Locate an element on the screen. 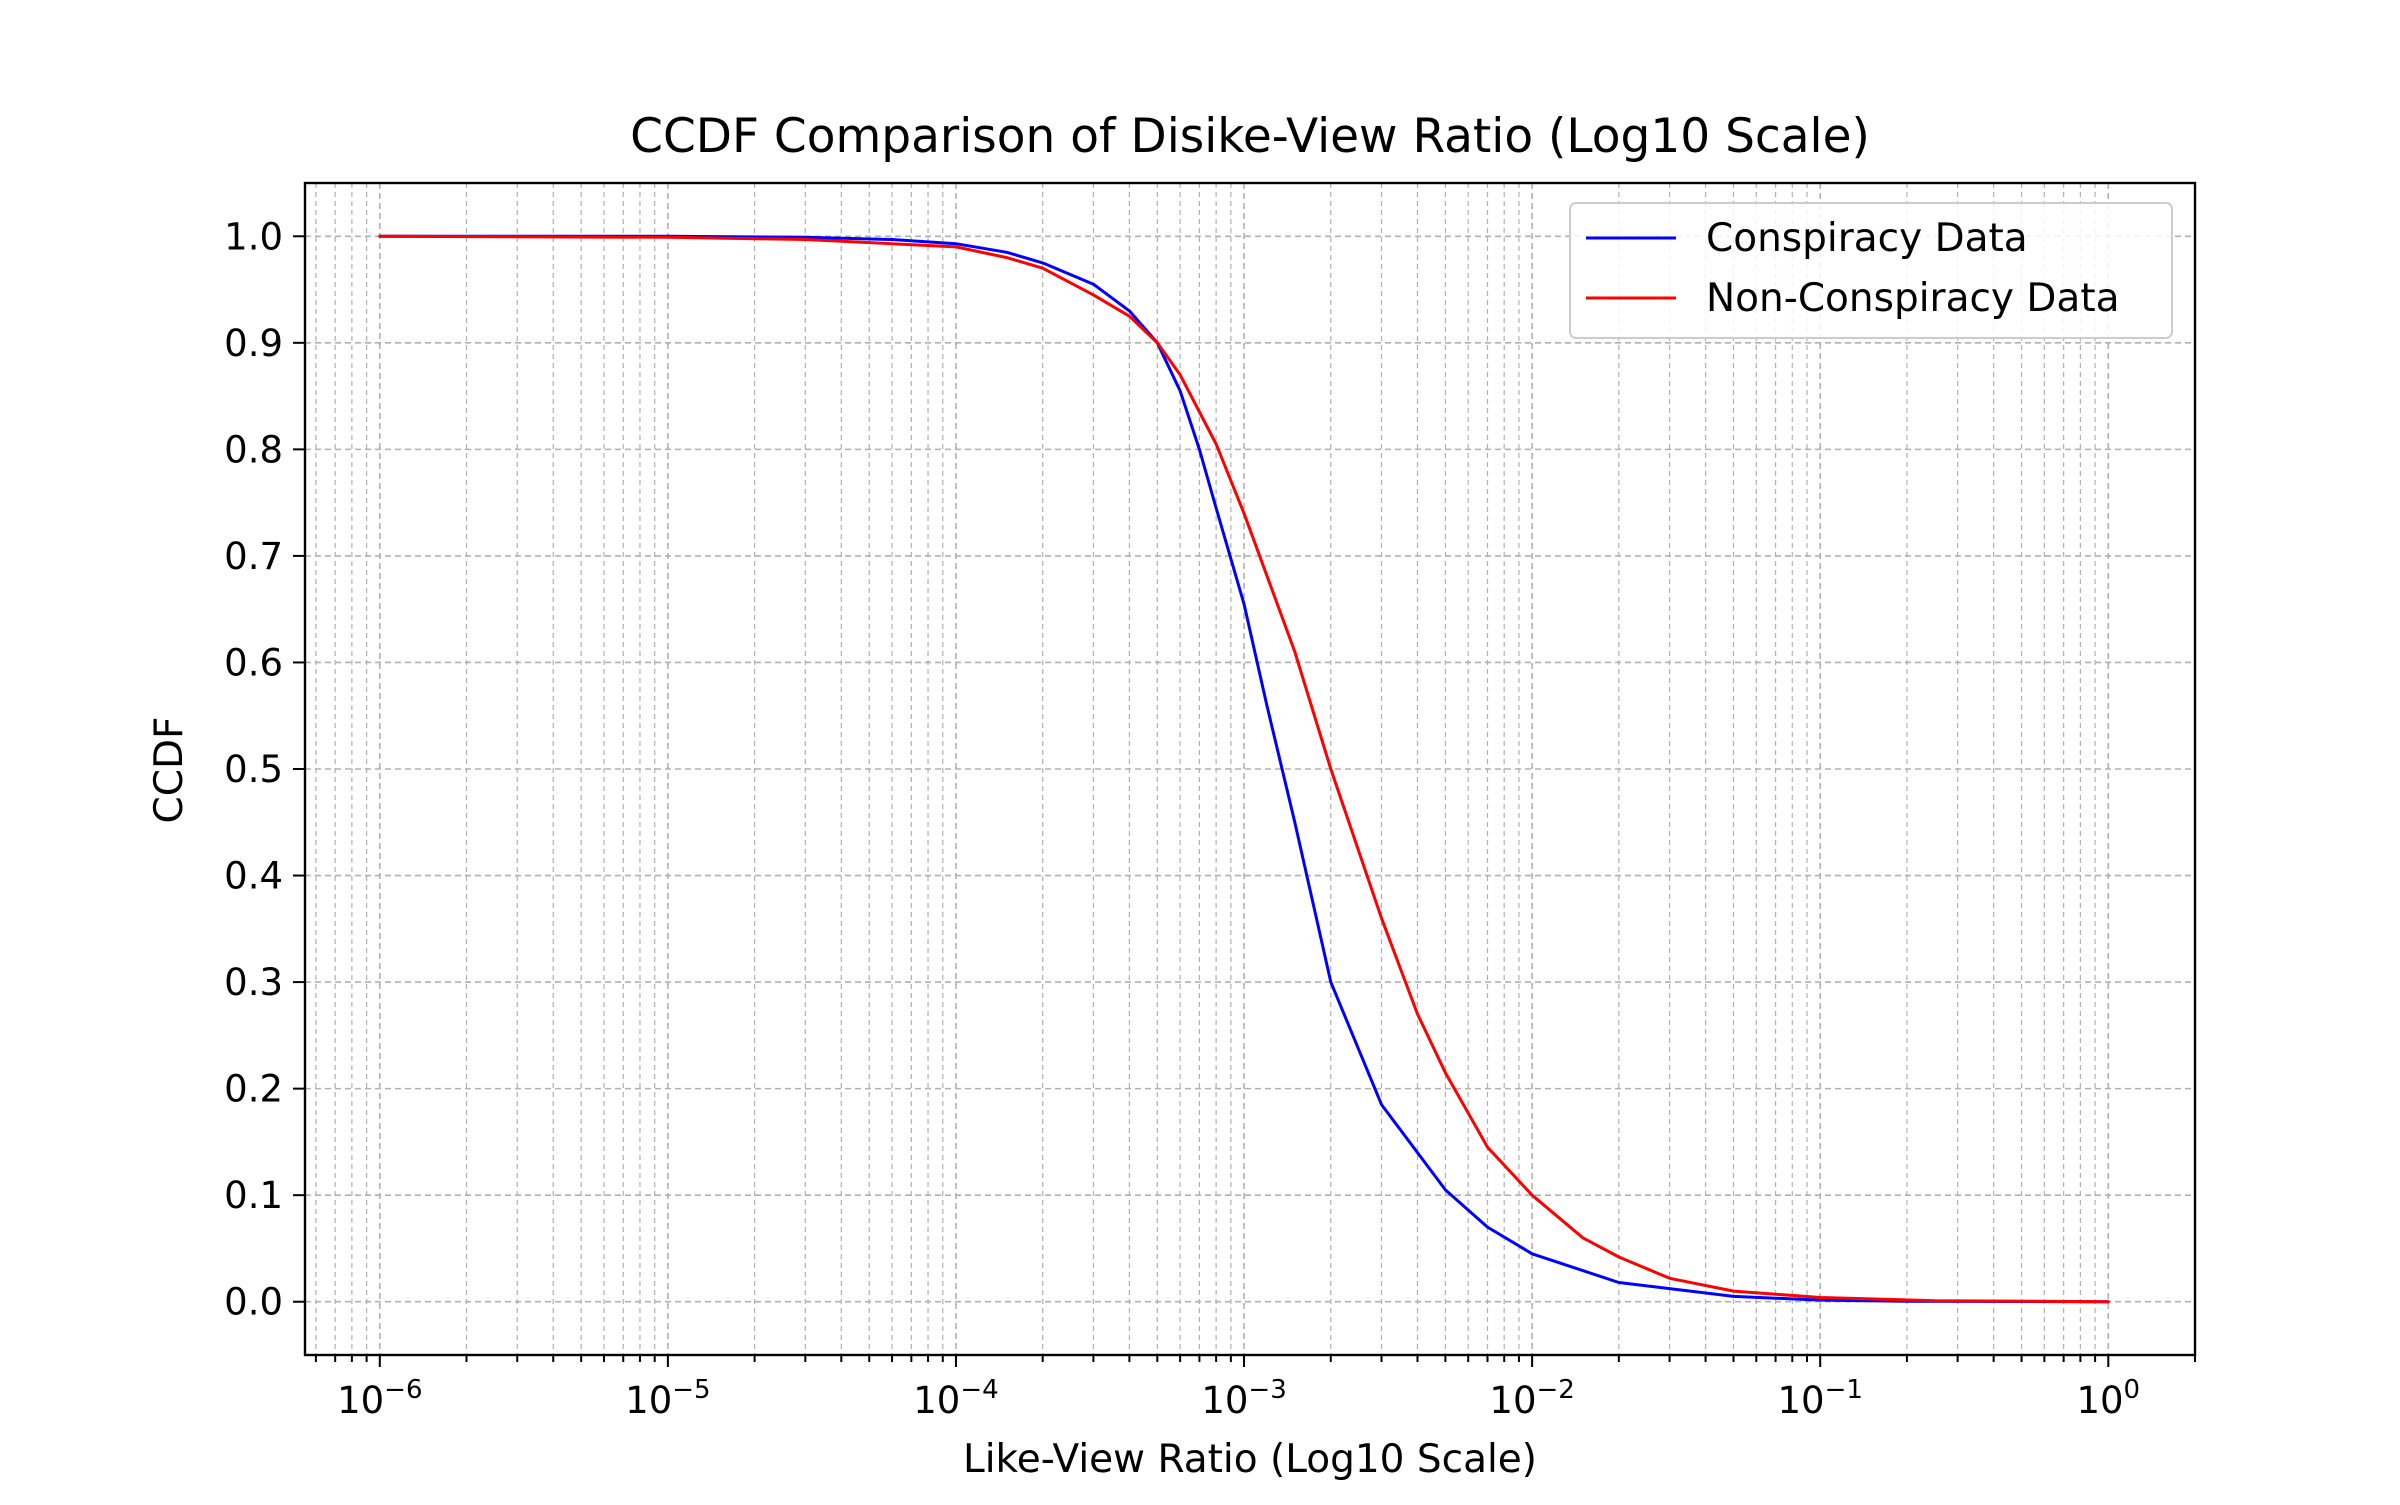 This screenshot has height=1505, width=2400. legend-box is located at coordinates (1871, 270).